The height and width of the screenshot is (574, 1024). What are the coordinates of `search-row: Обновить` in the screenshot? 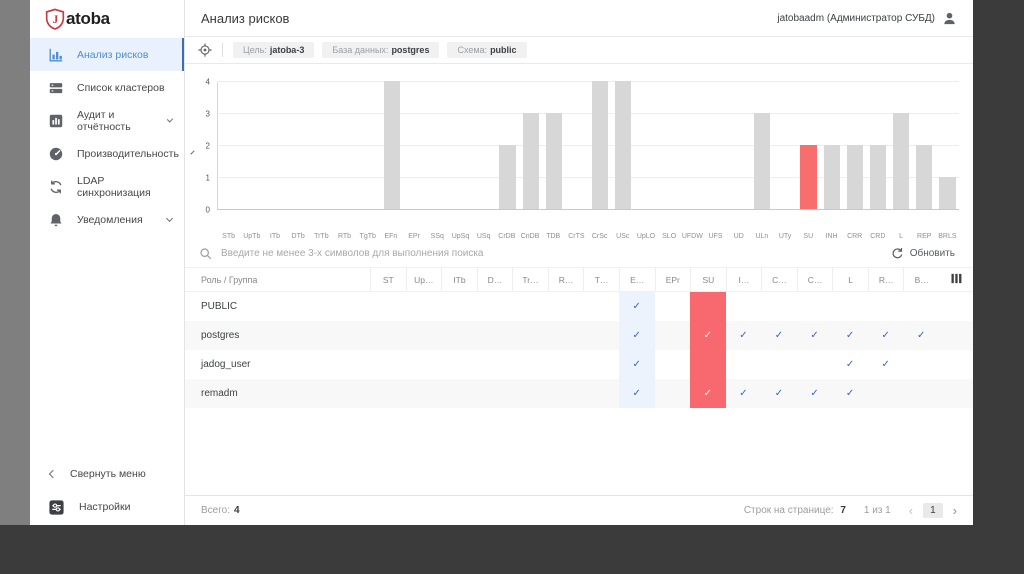 It's located at (579, 254).